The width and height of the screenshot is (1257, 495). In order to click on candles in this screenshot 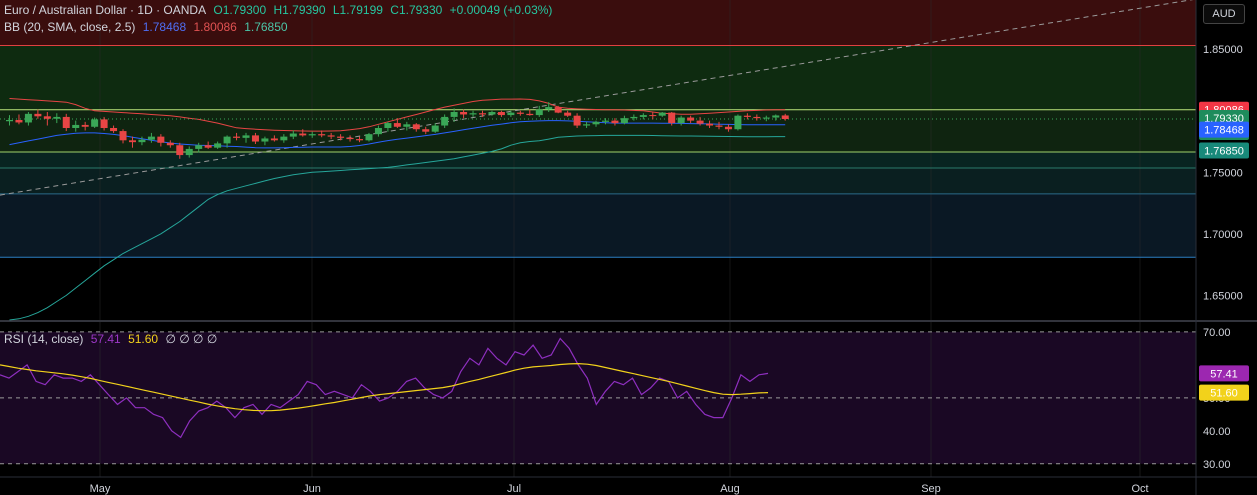, I will do `click(397, 130)`.